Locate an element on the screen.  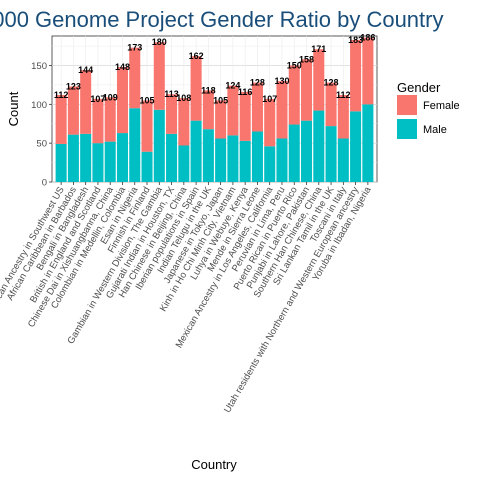
legend: Gender Female Male is located at coordinates (428, 109).